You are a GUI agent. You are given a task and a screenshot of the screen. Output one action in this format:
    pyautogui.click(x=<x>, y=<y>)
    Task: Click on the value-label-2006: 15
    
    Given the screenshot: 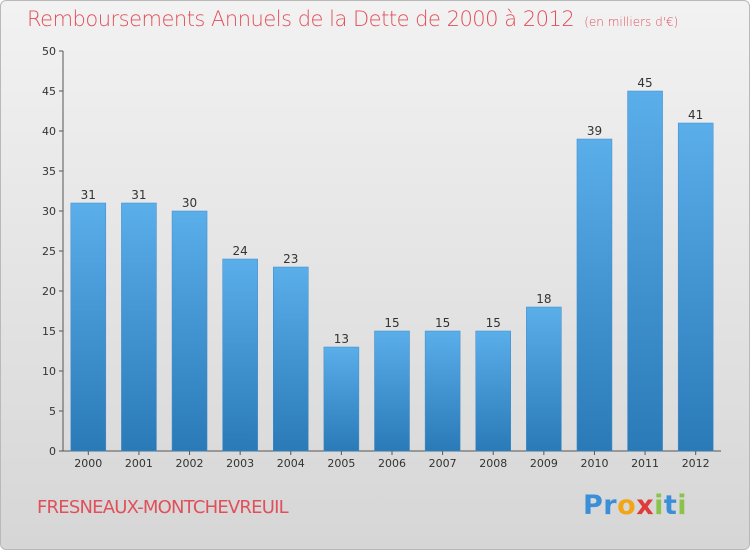 What is the action you would take?
    pyautogui.click(x=391, y=323)
    